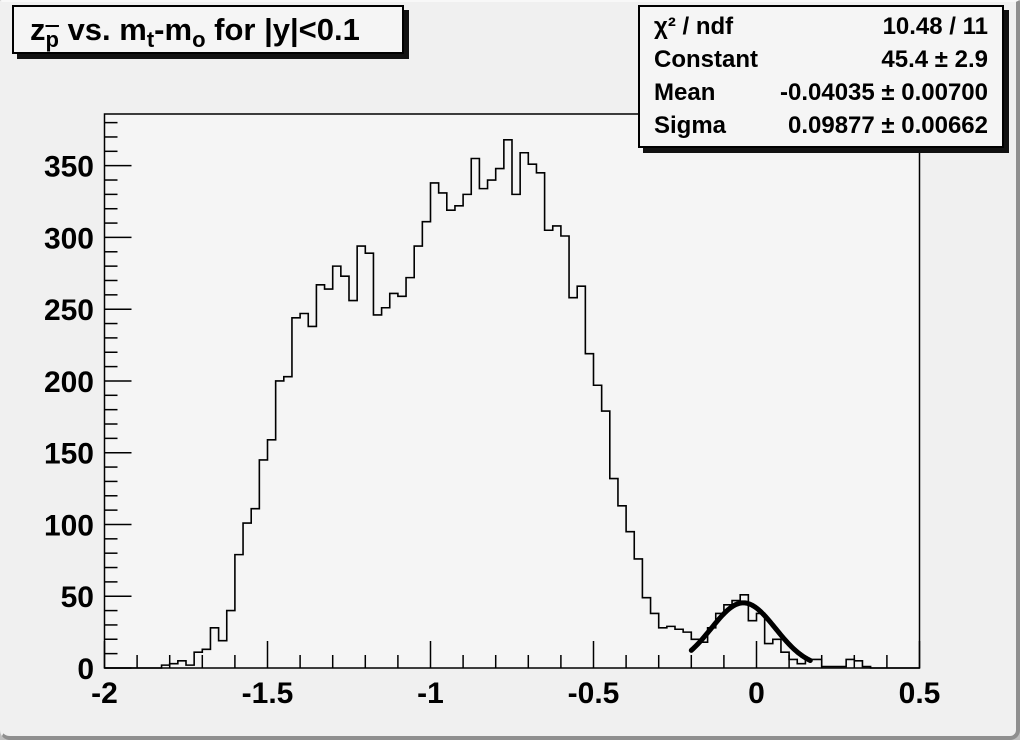 The height and width of the screenshot is (740, 1020). Describe the element at coordinates (690, 125) in the screenshot. I see `stats-label-sigma: Sigma` at that location.